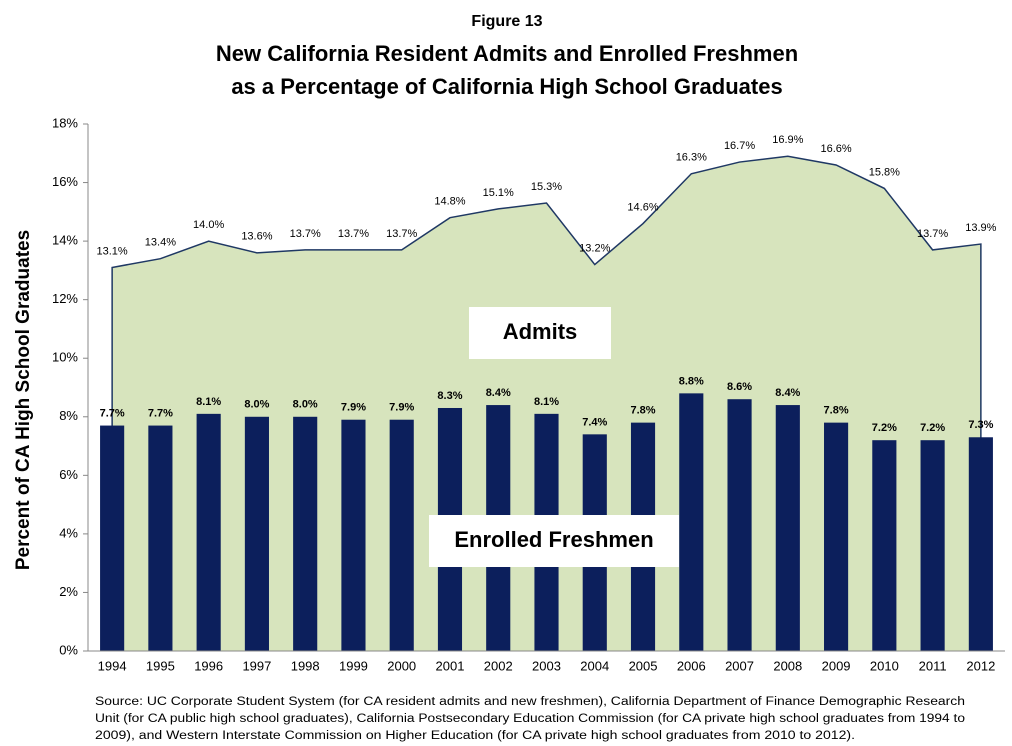  I want to click on data-label: 7.3%, so click(980, 425).